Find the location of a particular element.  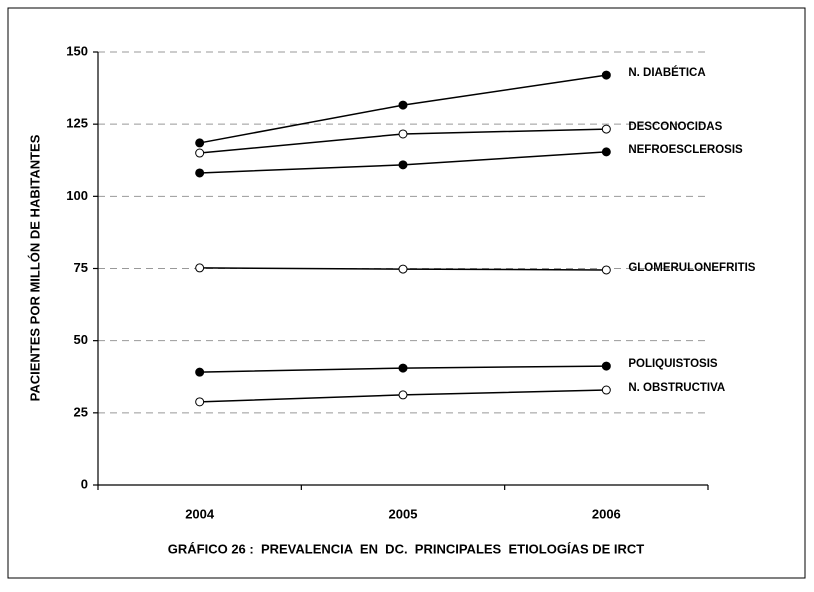

y-tick-label: 25 is located at coordinates (81, 411).